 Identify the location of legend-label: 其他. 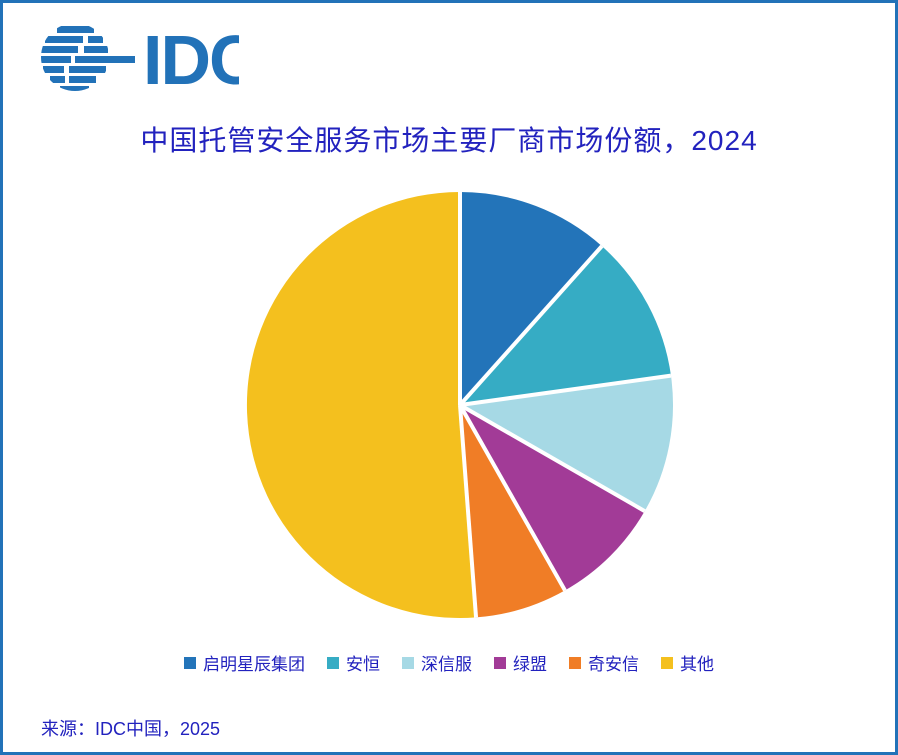
(697, 664).